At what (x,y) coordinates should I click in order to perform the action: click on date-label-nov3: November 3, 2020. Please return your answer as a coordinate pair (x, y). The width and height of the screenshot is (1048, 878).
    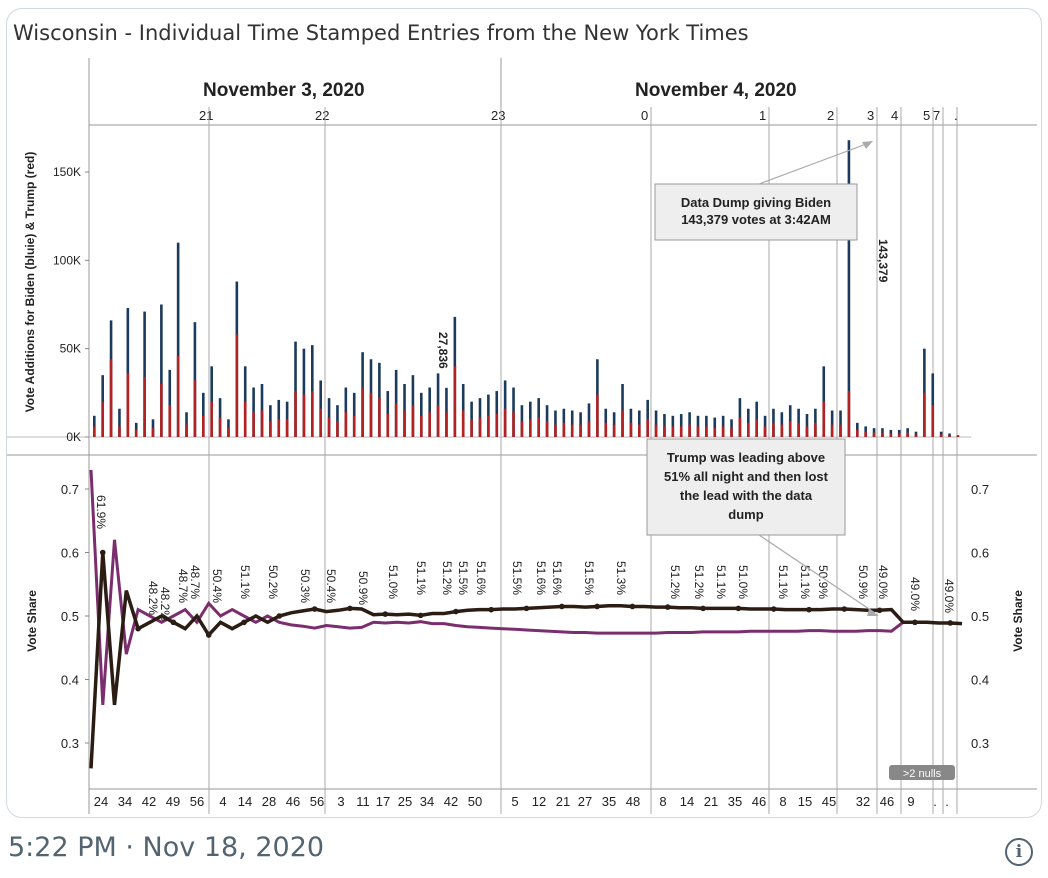
    Looking at the image, I should click on (284, 90).